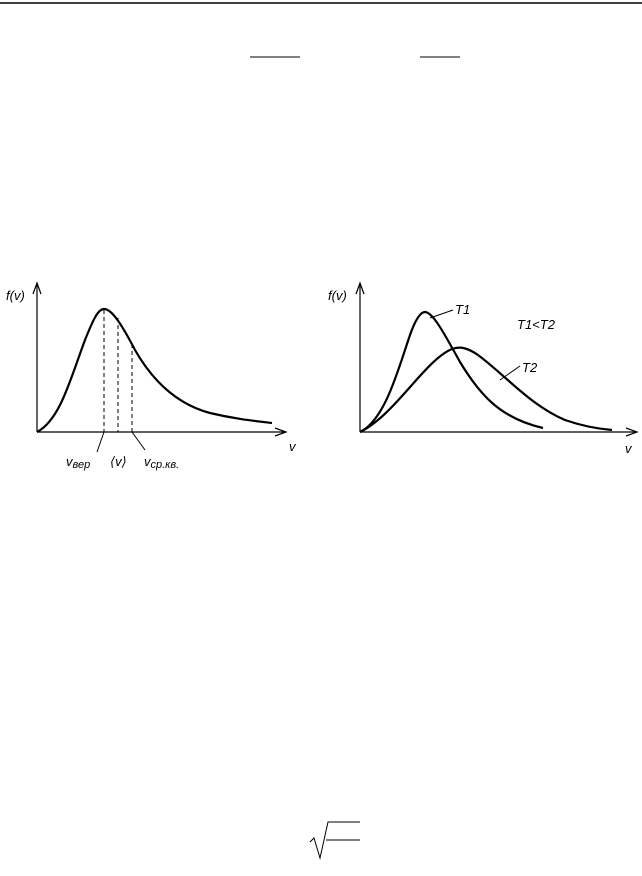 Image resolution: width=642 pixels, height=876 pixels. What do you see at coordinates (486, 389) in the screenshot?
I see `curve-t2` at bounding box center [486, 389].